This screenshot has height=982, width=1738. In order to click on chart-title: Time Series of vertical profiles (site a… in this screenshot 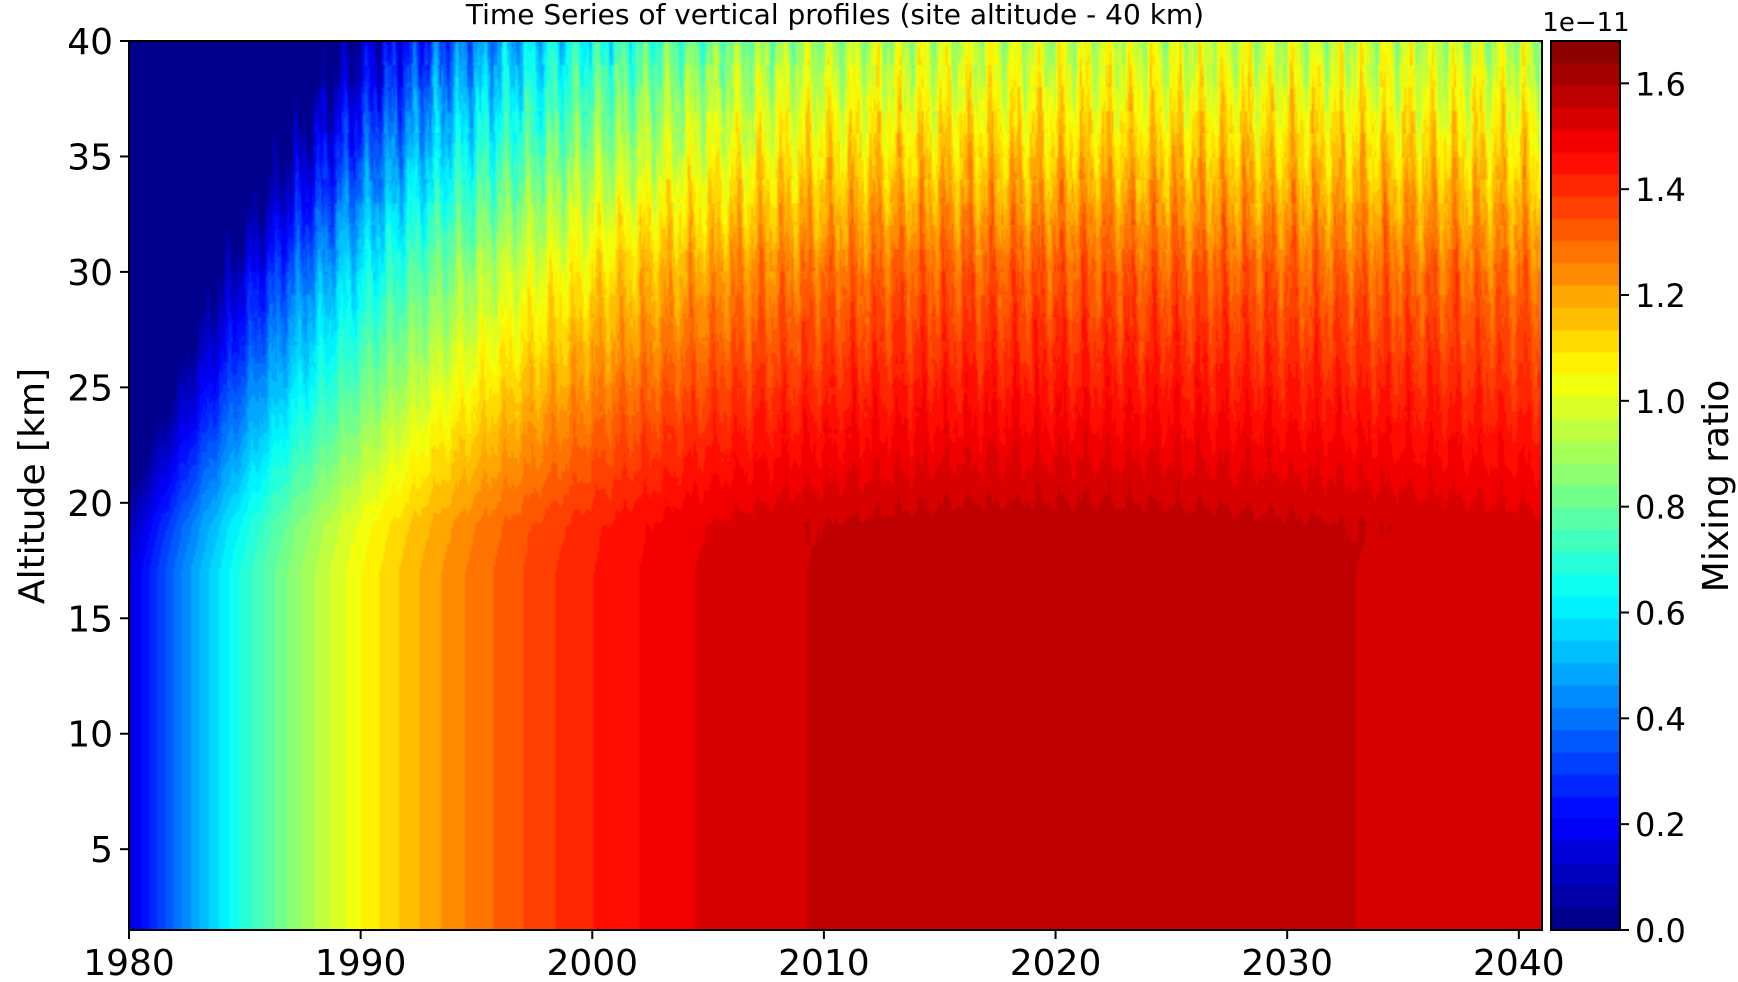, I will do `click(834, 15)`.